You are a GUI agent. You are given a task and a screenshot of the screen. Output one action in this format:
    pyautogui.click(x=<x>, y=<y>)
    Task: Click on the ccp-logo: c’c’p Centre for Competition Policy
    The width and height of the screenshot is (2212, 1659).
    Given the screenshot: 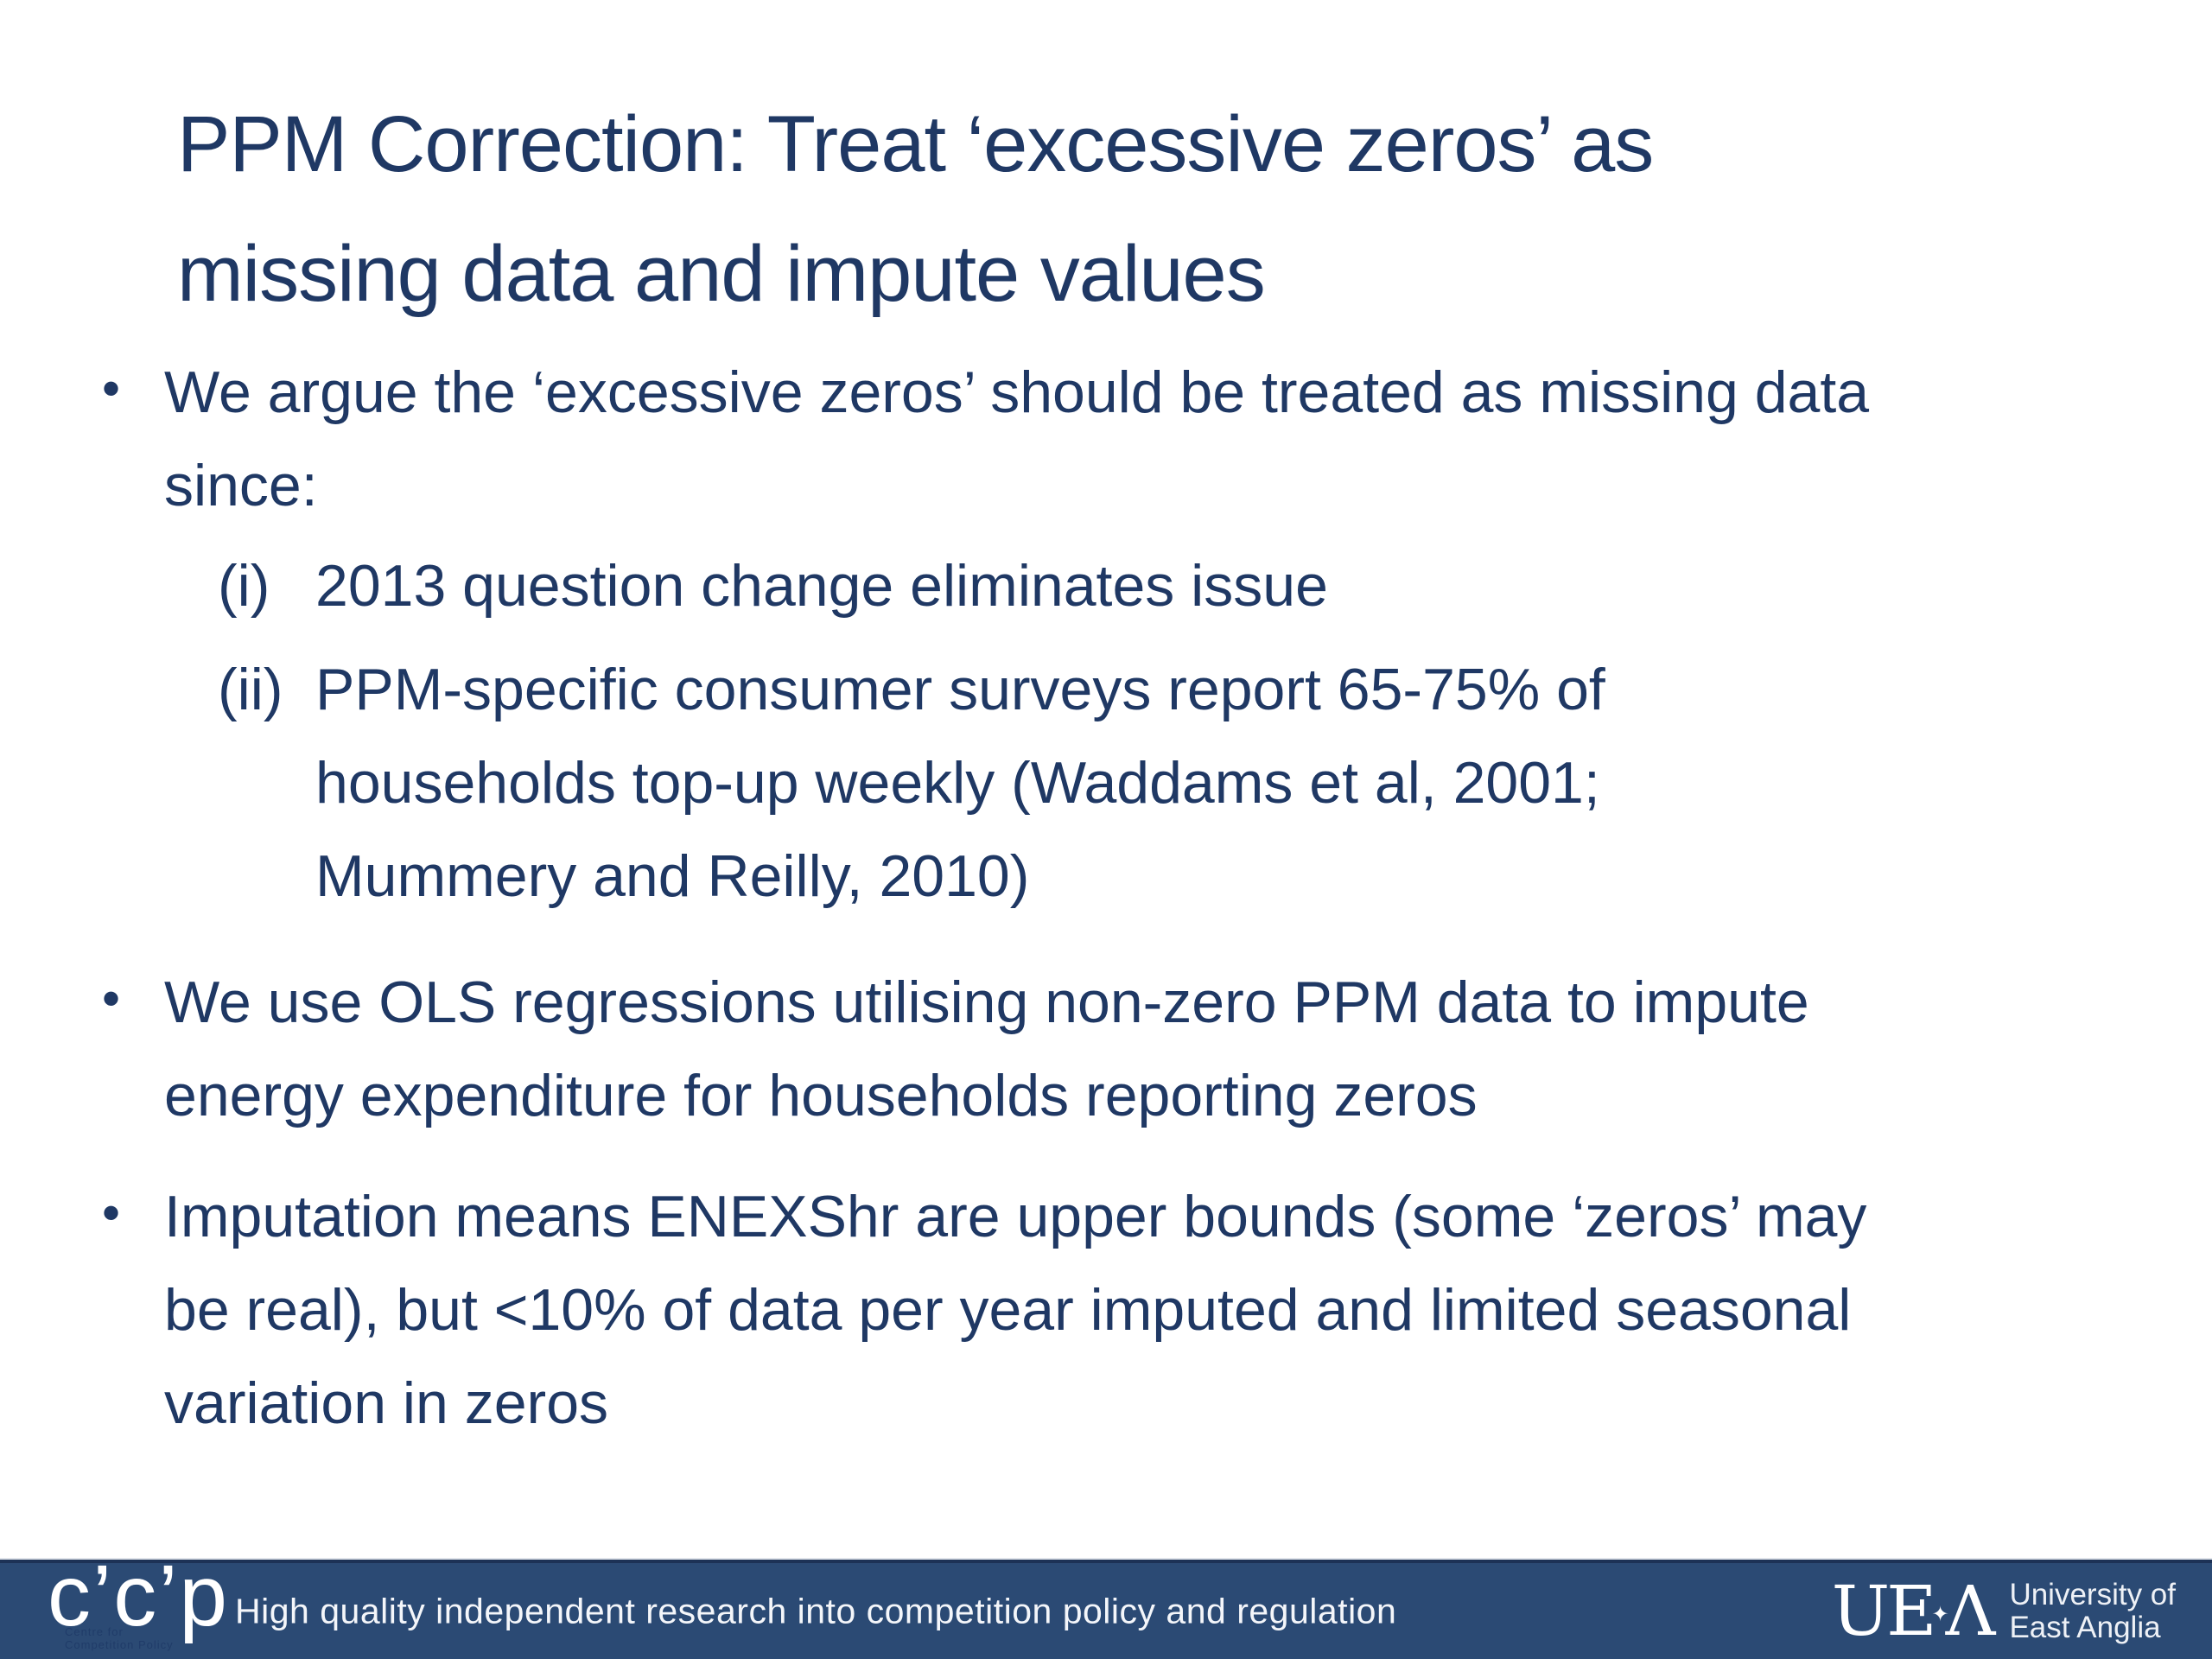 What is the action you would take?
    pyautogui.click(x=139, y=1599)
    